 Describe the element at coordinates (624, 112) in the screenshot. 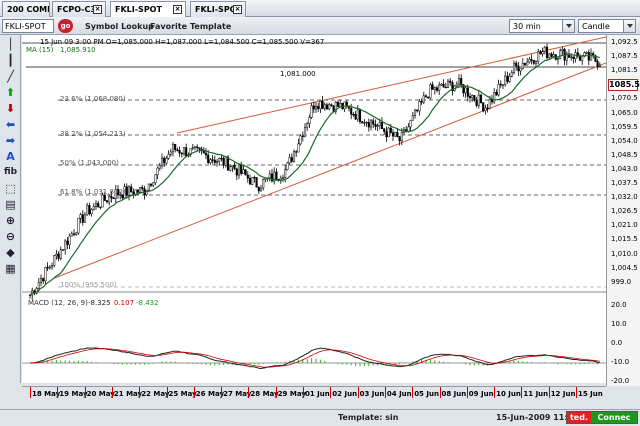

I see `price-tick: 1,065.0` at that location.